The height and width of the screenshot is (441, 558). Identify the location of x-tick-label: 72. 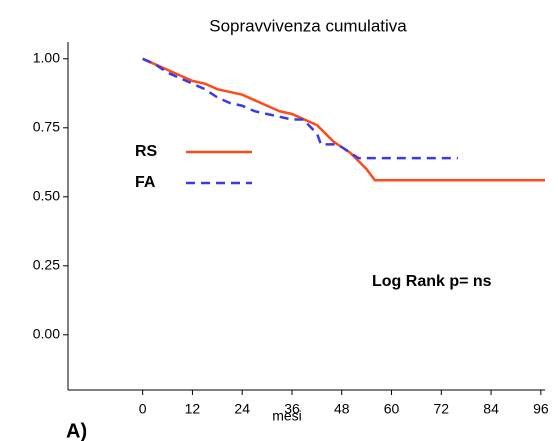
(442, 409).